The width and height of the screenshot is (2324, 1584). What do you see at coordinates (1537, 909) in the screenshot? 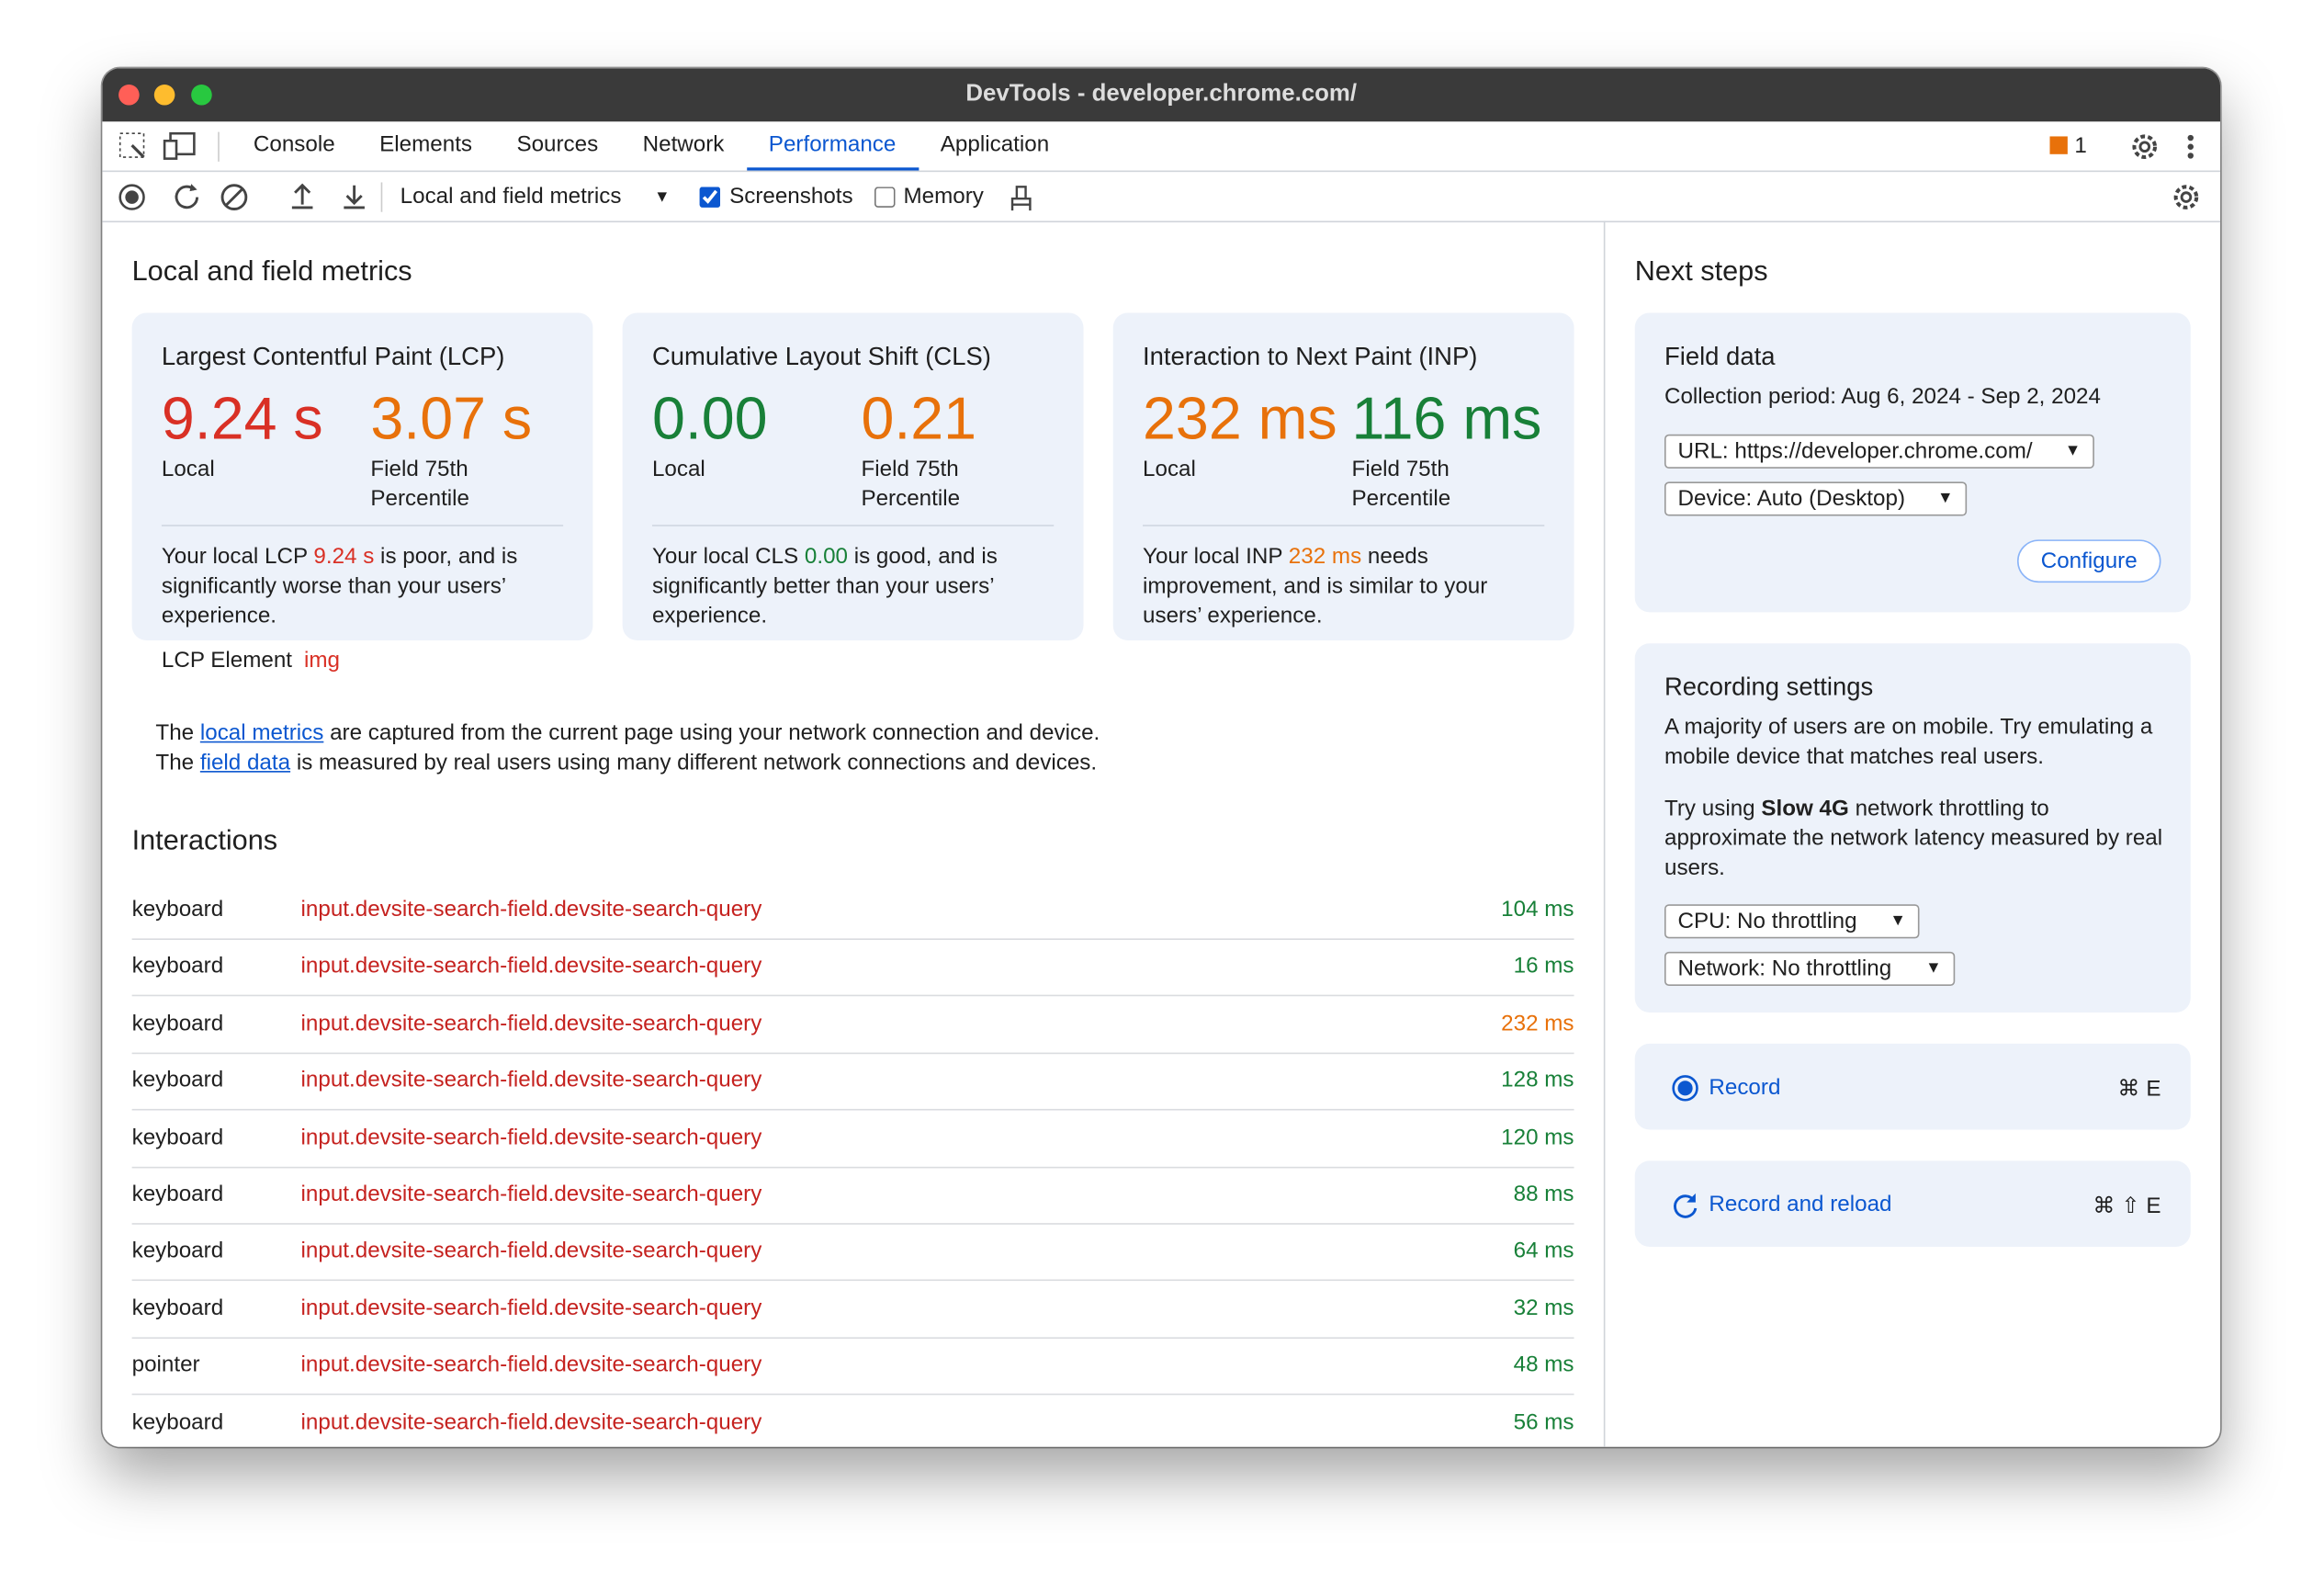
I see `interaction-duration: 104 ms` at bounding box center [1537, 909].